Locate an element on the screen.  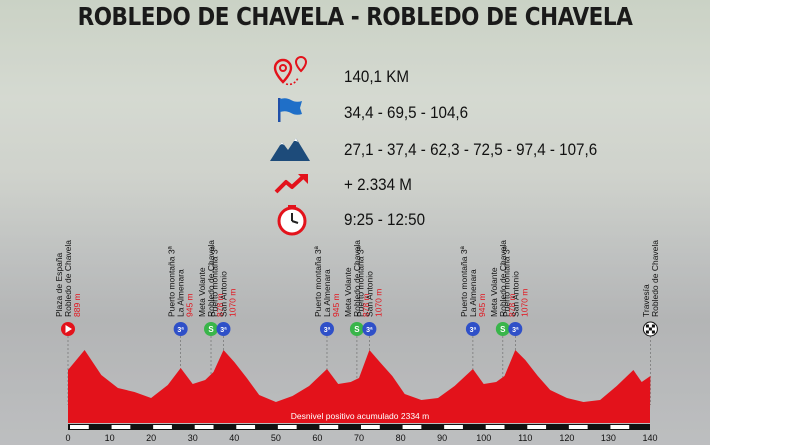
axis-tick-label: 120 is located at coordinates (566, 438).